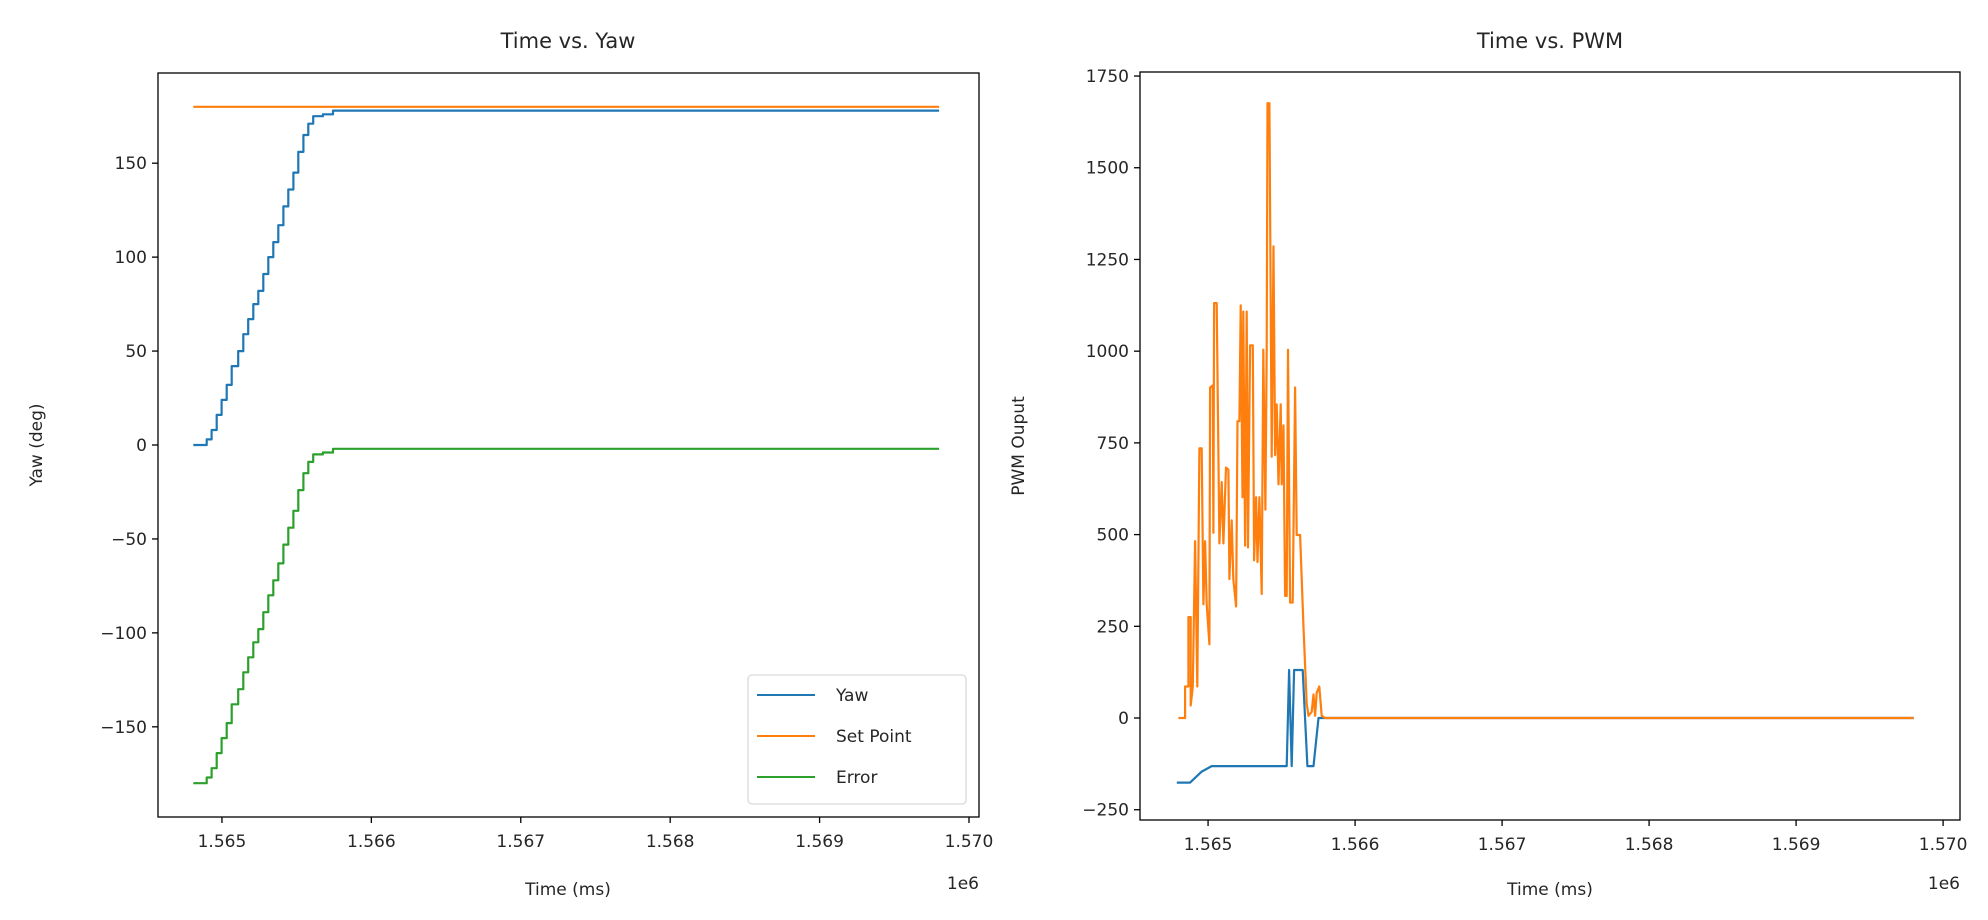 Image resolution: width=1988 pixels, height=920 pixels. I want to click on yaw-ytick-label: 0, so click(141, 446).